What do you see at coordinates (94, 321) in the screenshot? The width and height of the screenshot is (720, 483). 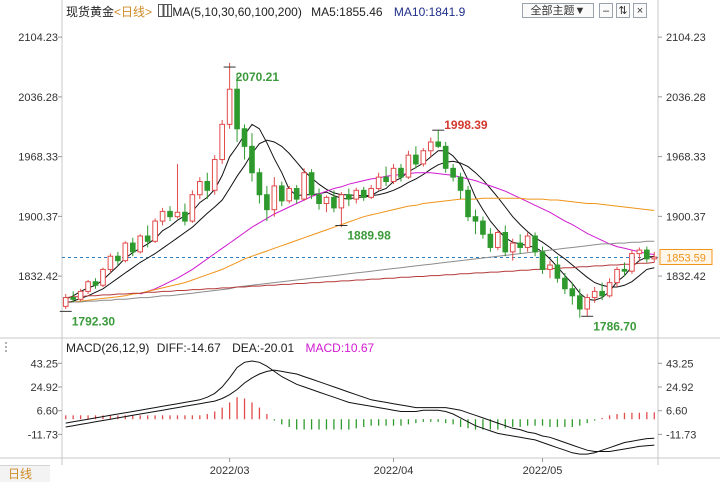 I see `annotation-label: 1792.30` at bounding box center [94, 321].